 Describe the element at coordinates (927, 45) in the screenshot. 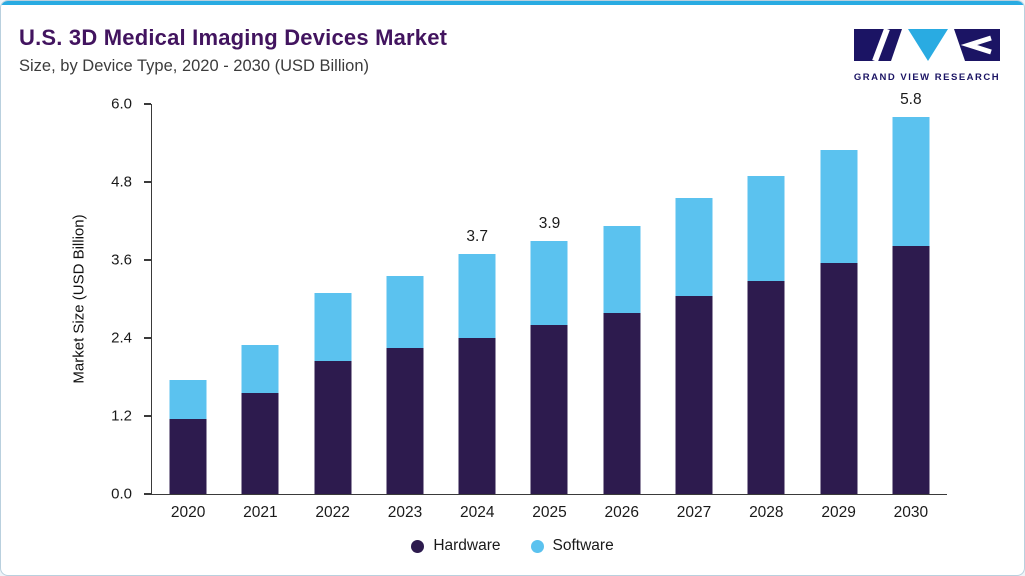

I see `gvr-logo-mark-icon` at that location.